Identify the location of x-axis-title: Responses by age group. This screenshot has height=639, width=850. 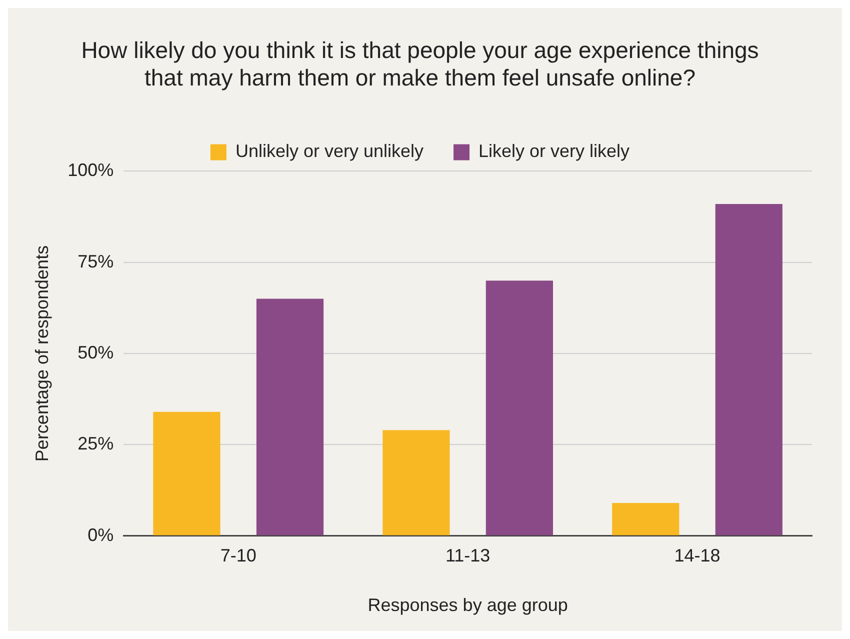
(468, 605).